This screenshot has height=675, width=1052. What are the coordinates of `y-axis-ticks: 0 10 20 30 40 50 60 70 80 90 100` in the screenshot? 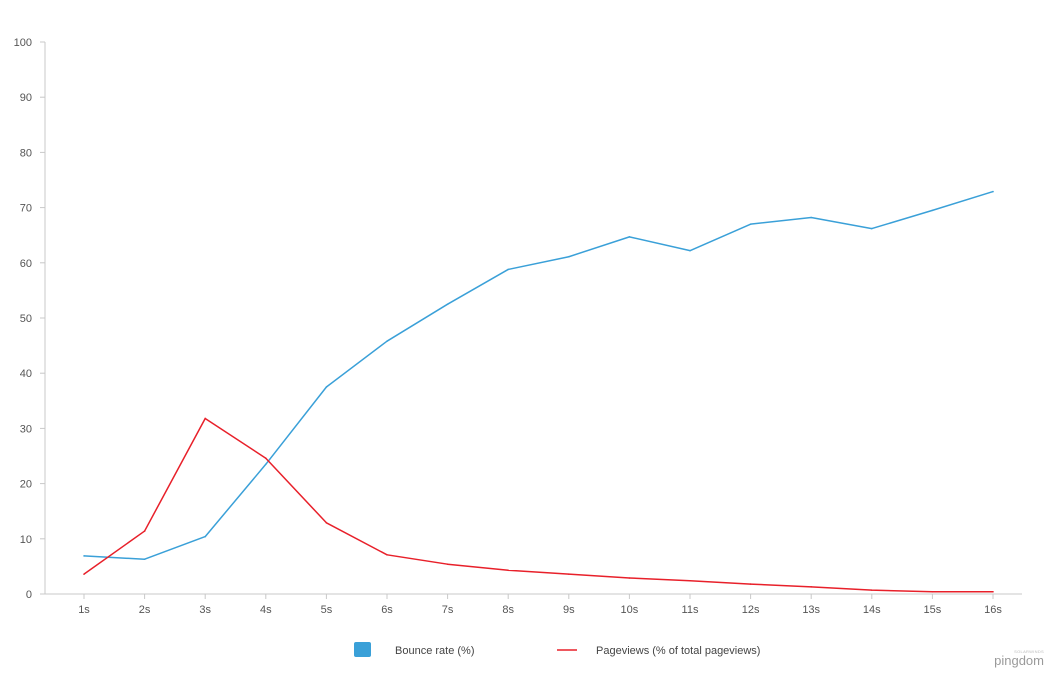 It's located at (29, 319).